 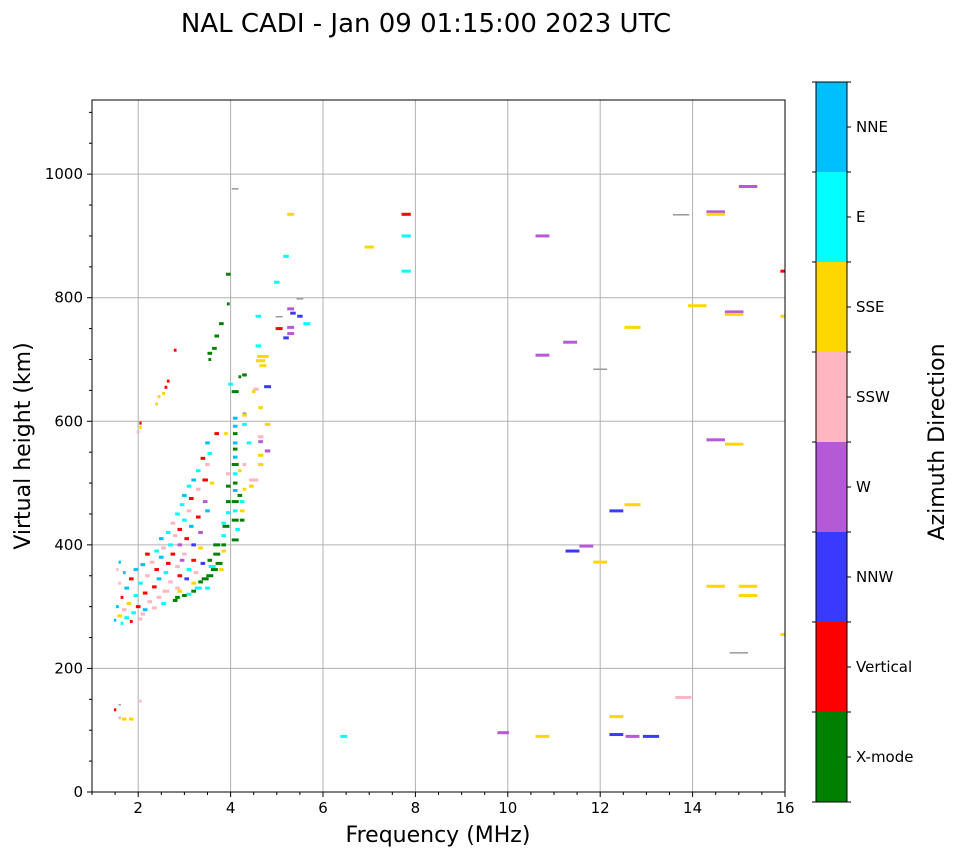 I want to click on colorbar-tick-label: W, so click(x=863, y=487).